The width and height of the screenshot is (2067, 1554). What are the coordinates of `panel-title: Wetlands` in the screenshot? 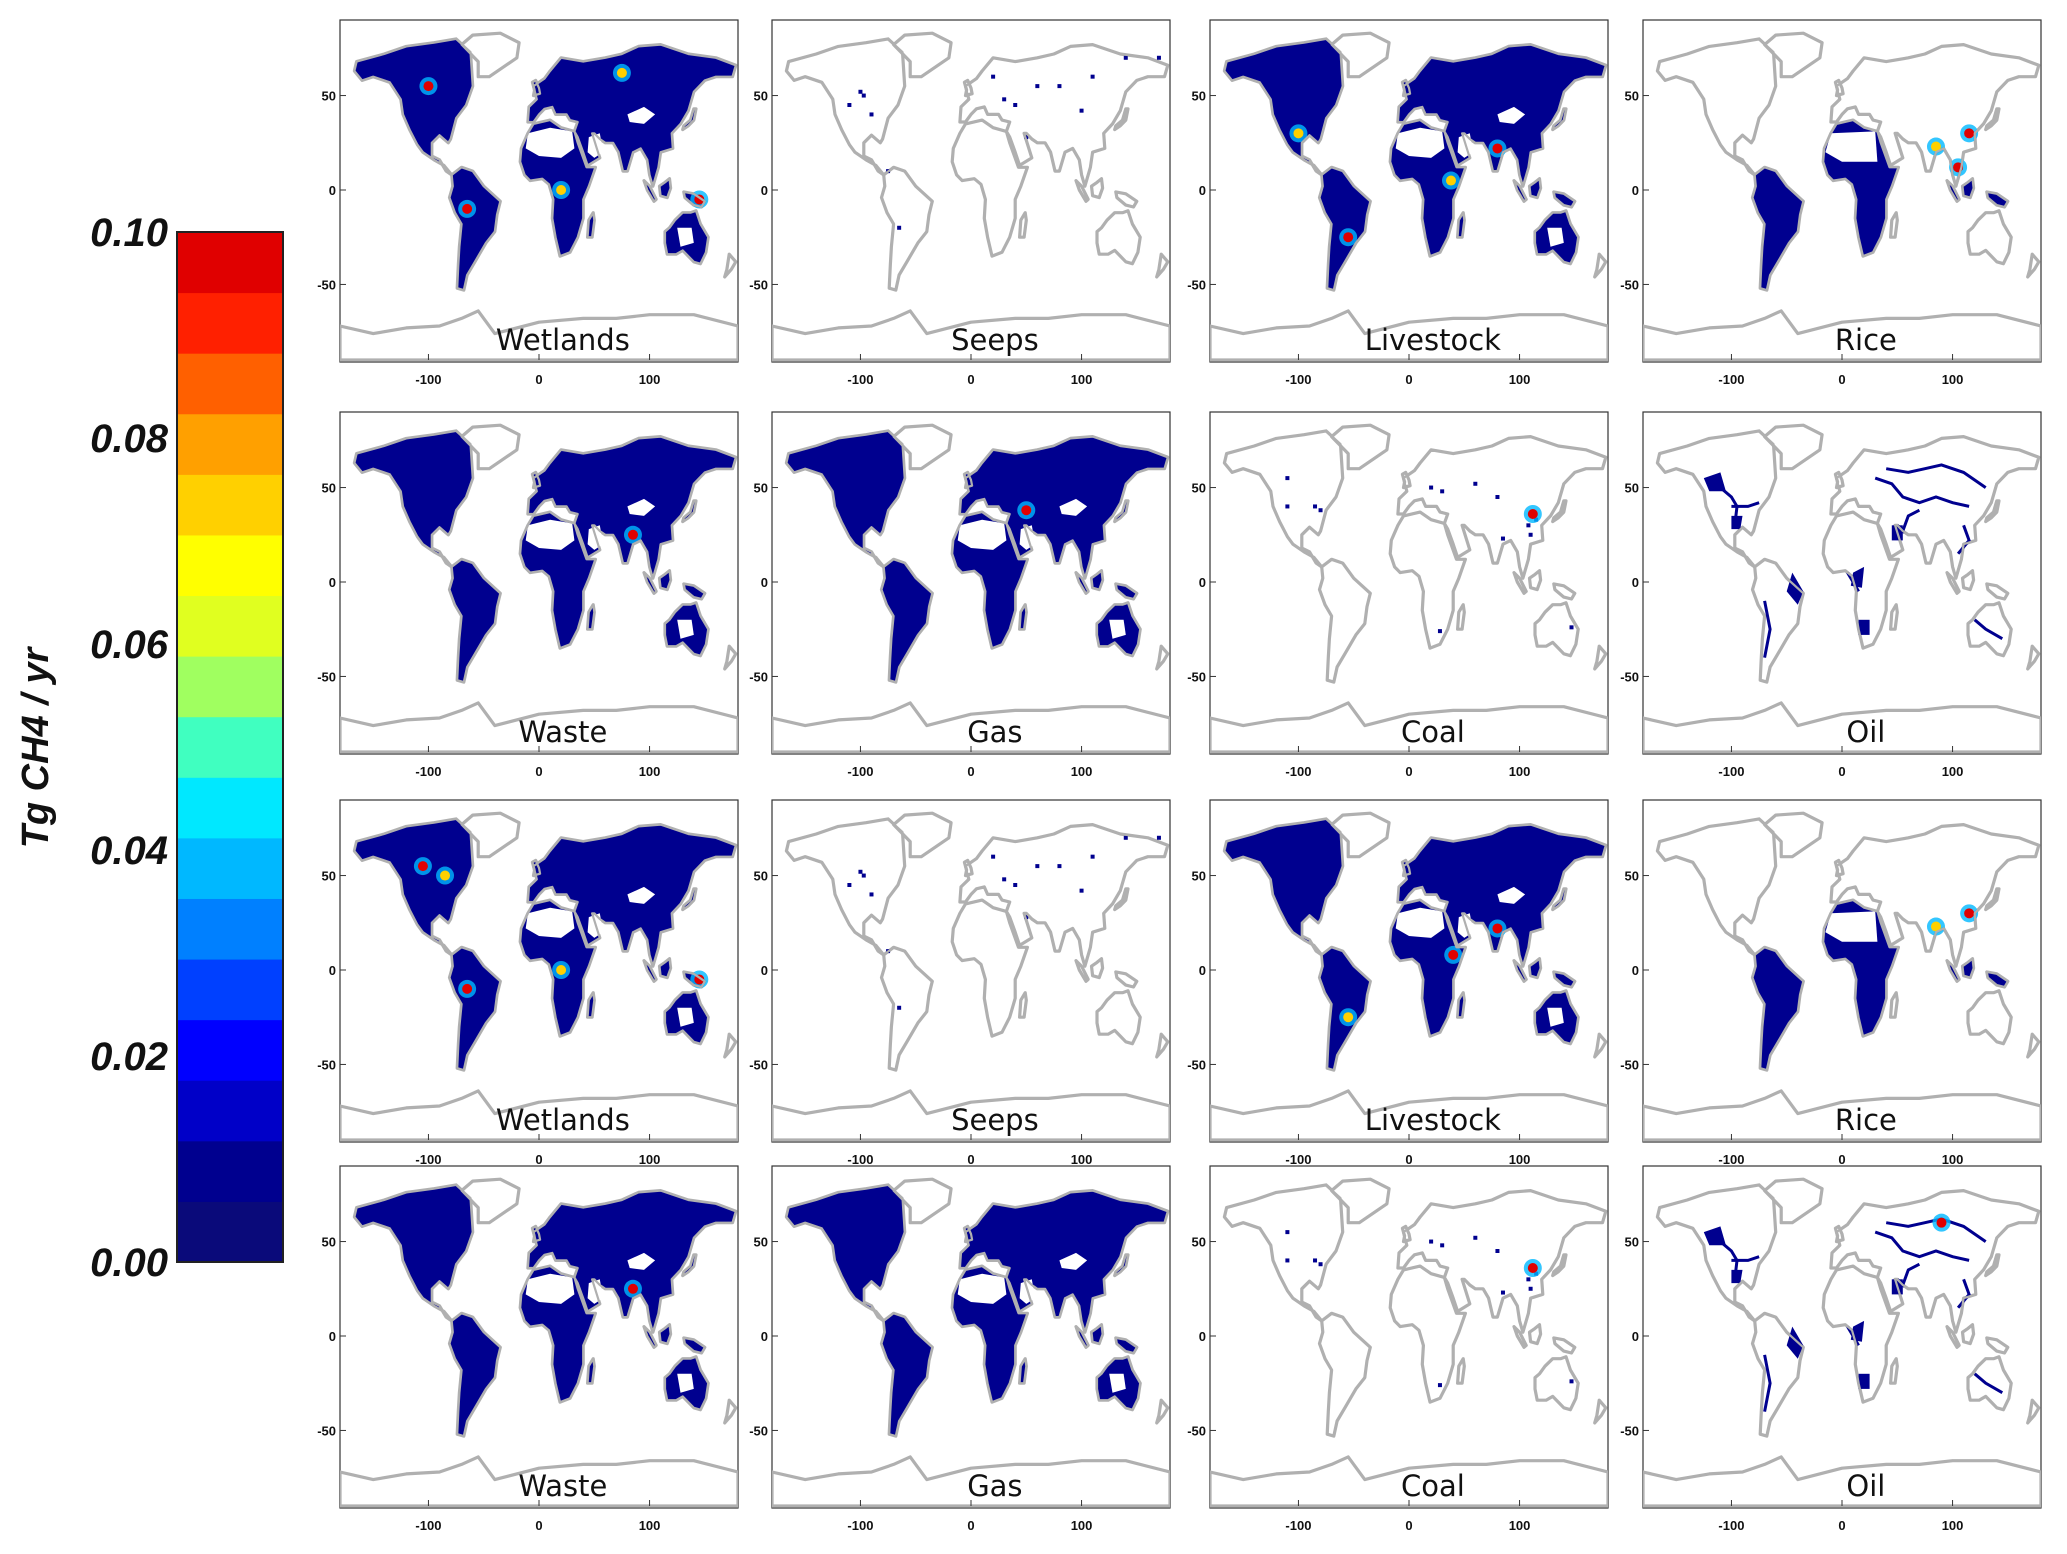 It's located at (563, 1120).